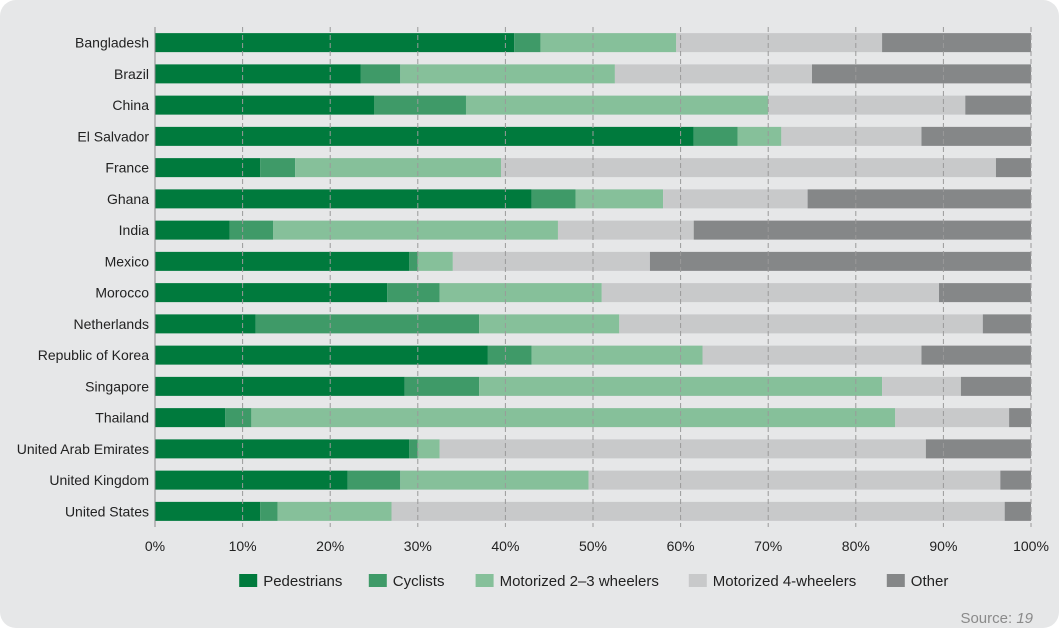  I want to click on x-tick-label: 40%, so click(505, 546).